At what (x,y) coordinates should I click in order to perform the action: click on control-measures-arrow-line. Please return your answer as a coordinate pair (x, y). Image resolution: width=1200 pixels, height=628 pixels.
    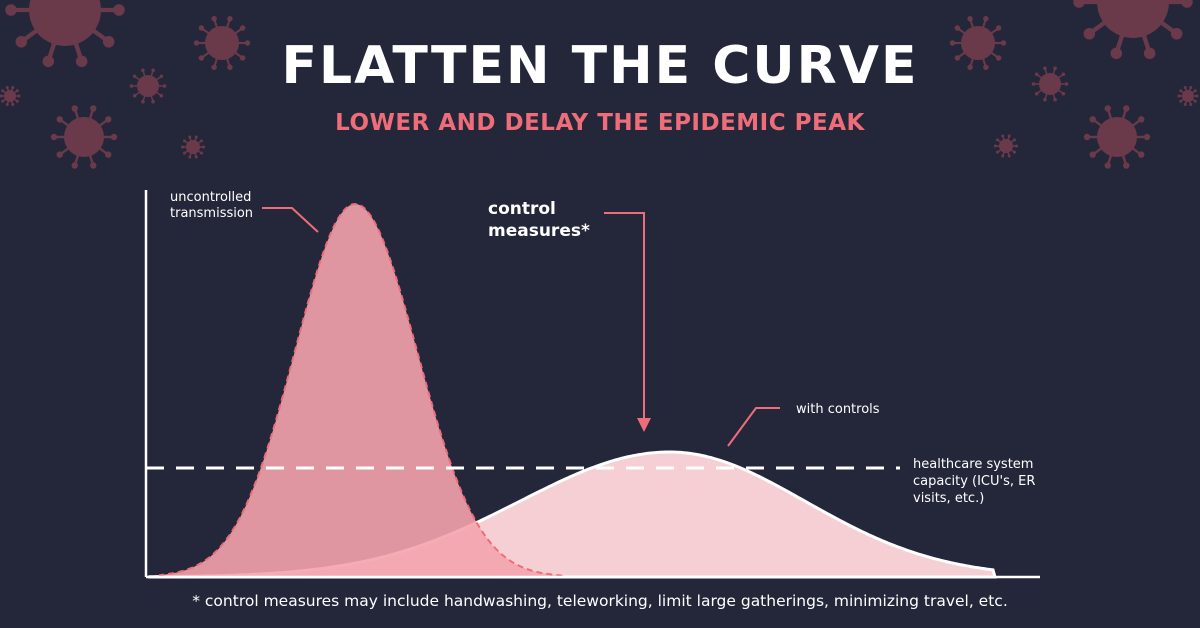
    Looking at the image, I should click on (624, 316).